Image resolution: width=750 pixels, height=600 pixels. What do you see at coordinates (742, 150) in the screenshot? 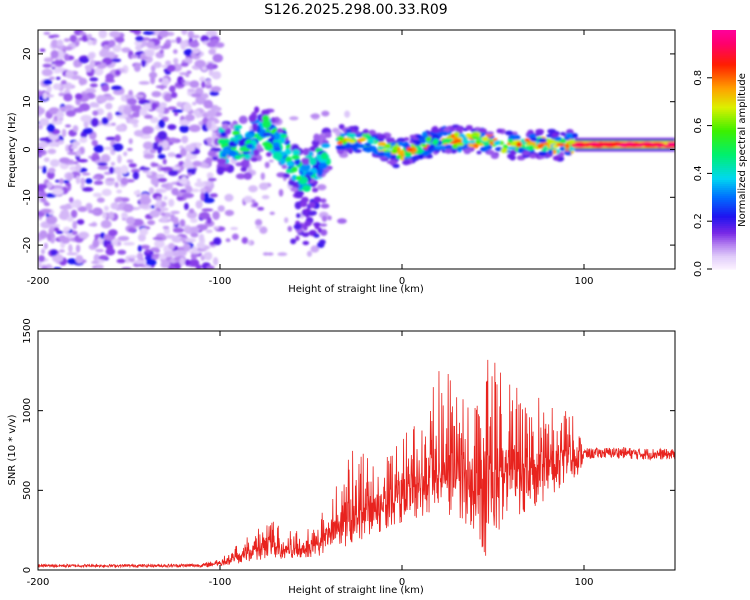
I see `colorbar-label: Normalized spectral amplitude` at bounding box center [742, 150].